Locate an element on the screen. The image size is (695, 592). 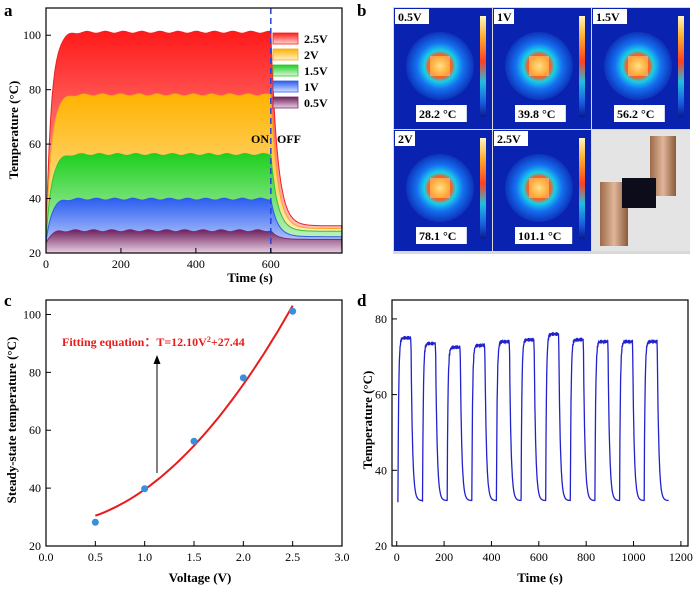
legend-label: 1V is located at coordinates (311, 87).